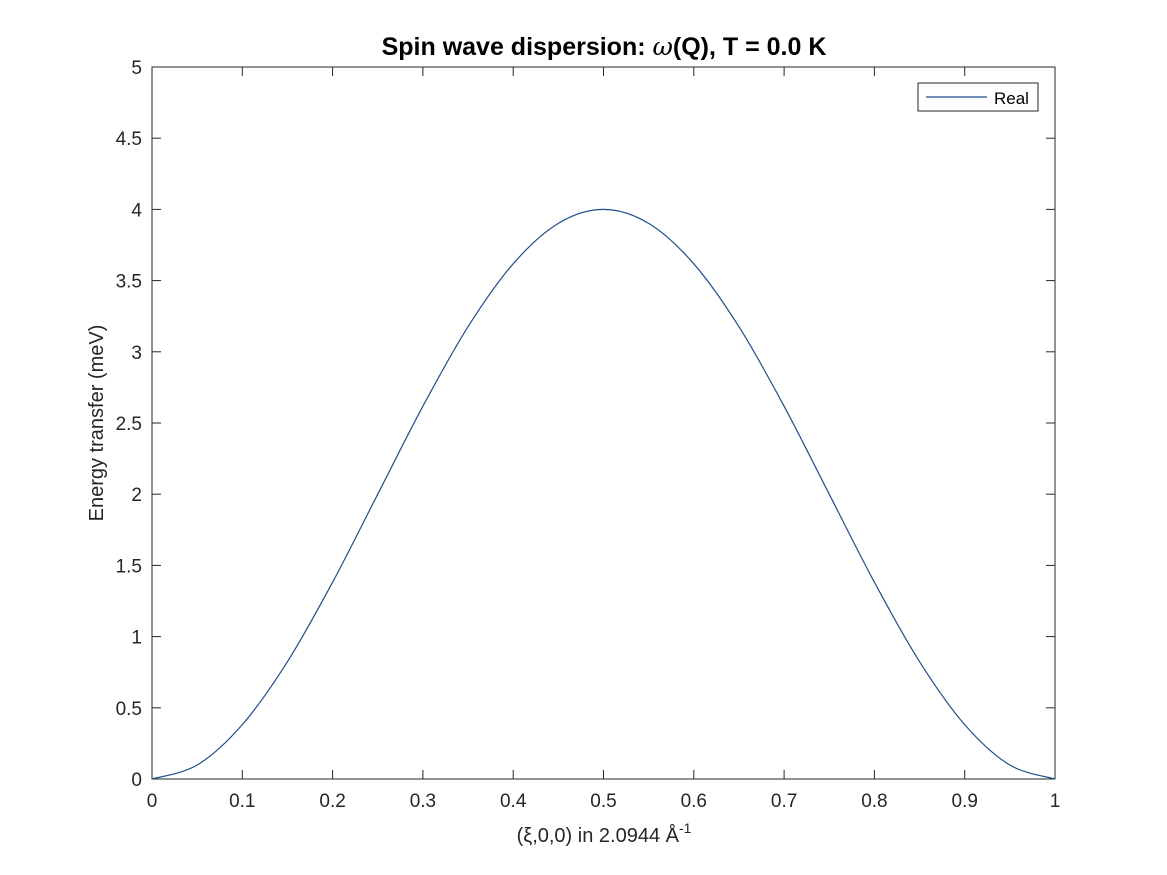  Describe the element at coordinates (136, 495) in the screenshot. I see `y-tick-label: 2` at that location.